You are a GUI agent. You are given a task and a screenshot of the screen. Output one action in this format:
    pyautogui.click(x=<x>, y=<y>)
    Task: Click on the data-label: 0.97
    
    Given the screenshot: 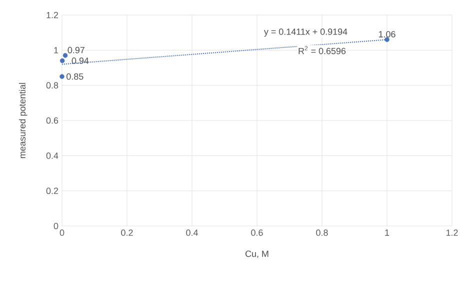 What is the action you would take?
    pyautogui.click(x=76, y=50)
    